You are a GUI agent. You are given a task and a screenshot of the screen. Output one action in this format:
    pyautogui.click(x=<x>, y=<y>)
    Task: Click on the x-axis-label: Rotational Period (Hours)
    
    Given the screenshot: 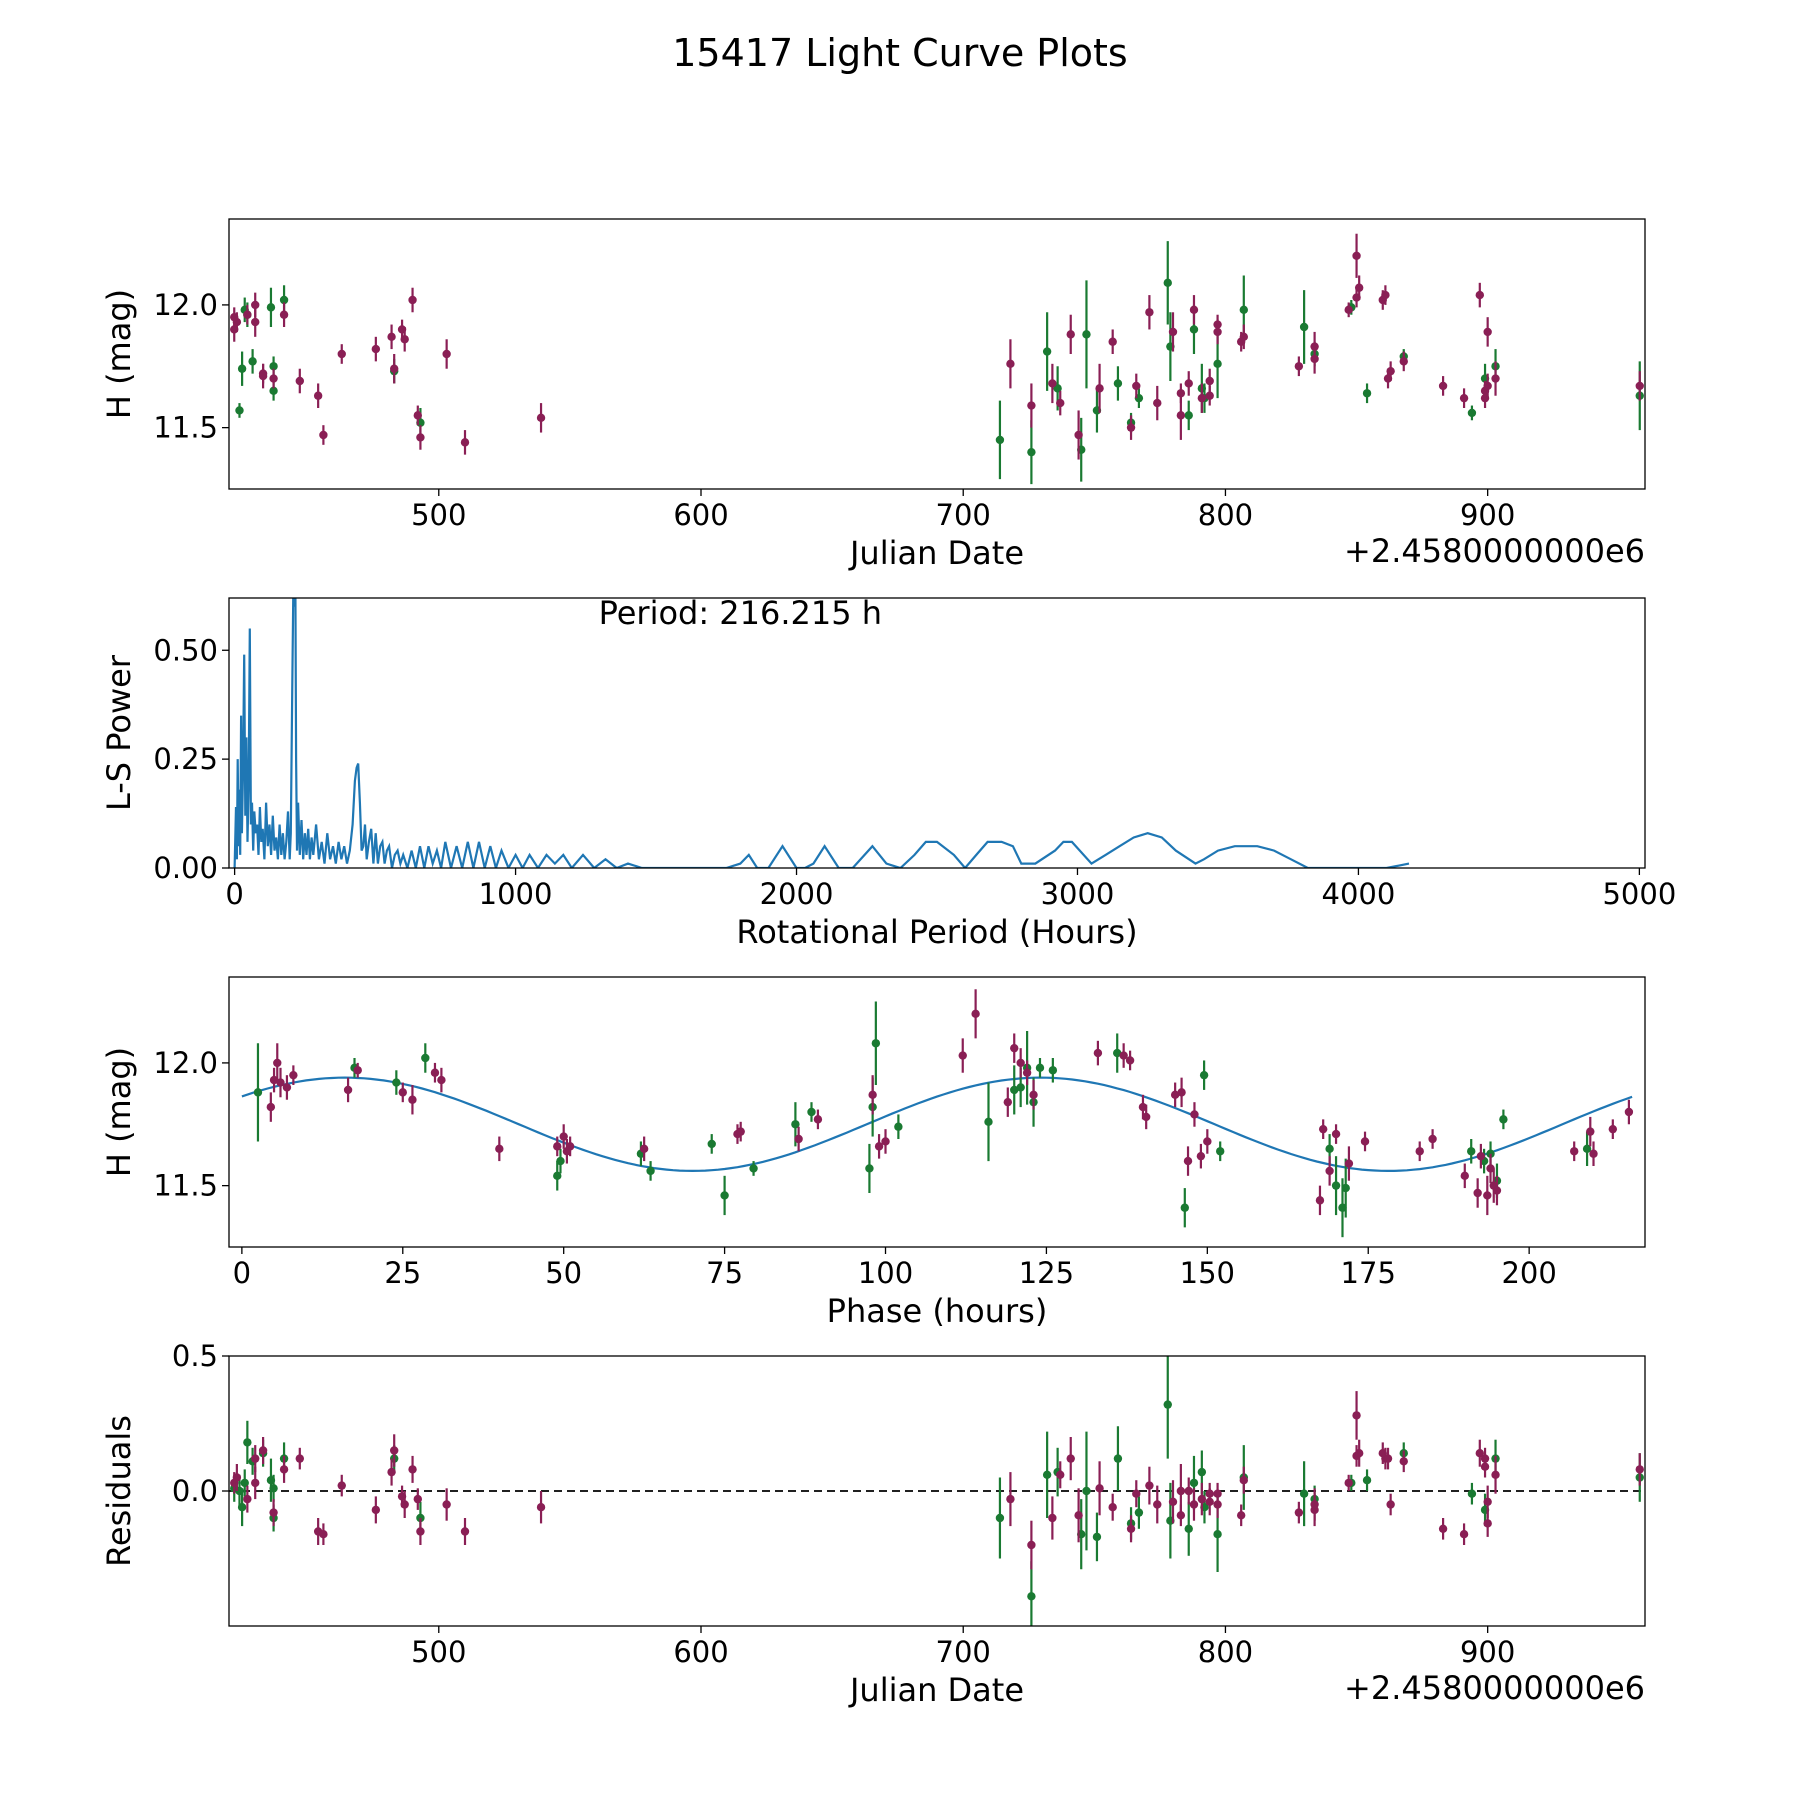 What is the action you would take?
    pyautogui.click(x=936, y=932)
    